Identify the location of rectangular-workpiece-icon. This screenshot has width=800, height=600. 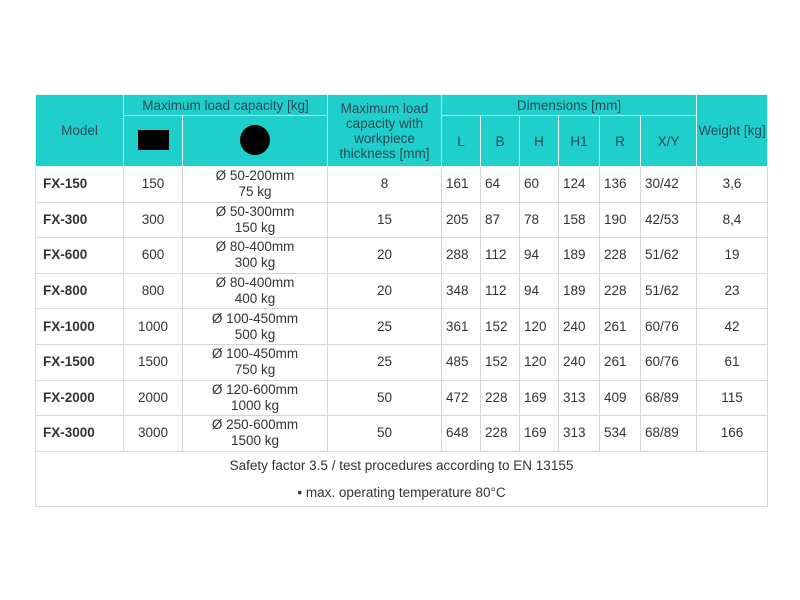
(153, 139).